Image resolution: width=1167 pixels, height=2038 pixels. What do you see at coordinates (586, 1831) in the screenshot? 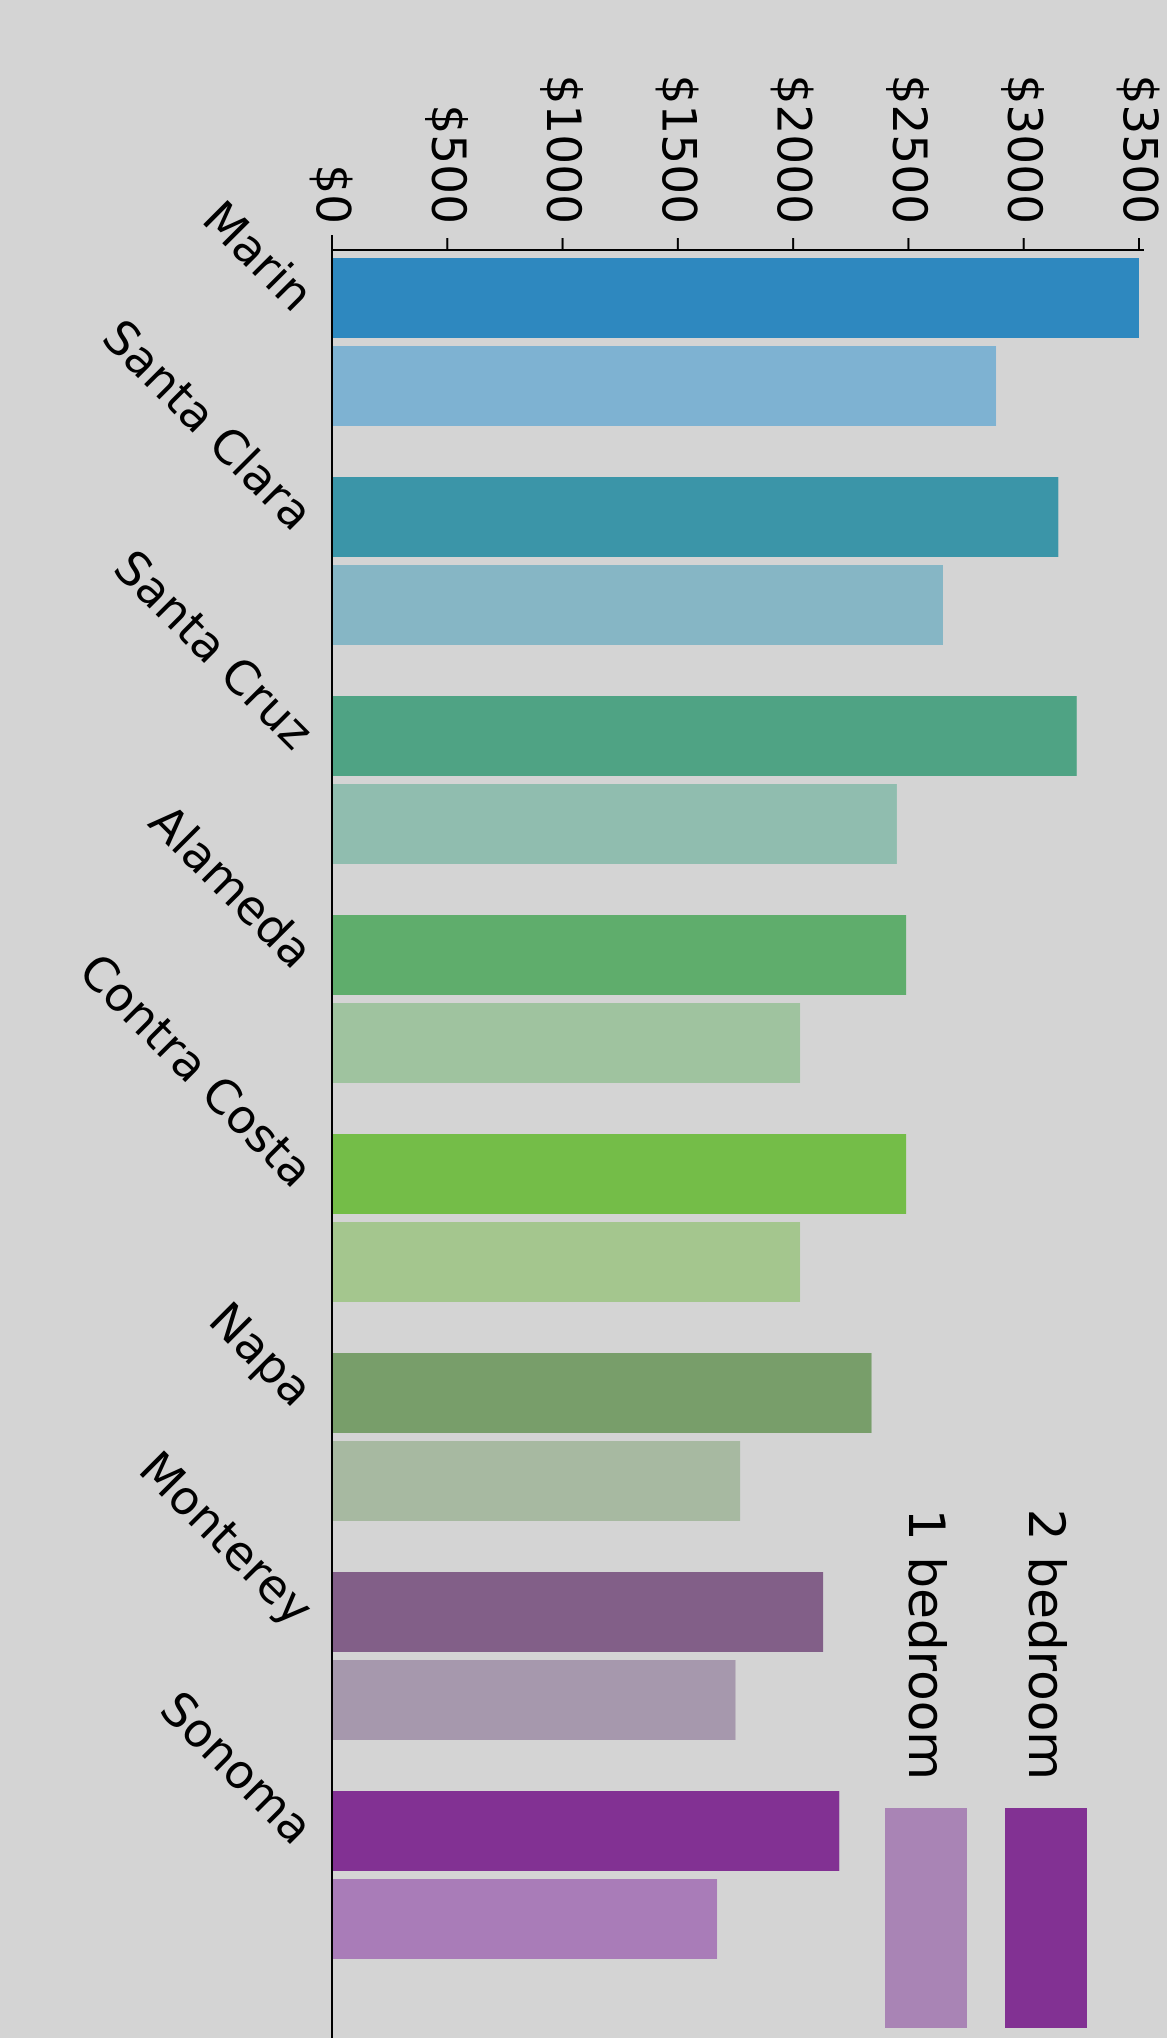
I see `bar-sonoma-2-bedroom` at bounding box center [586, 1831].